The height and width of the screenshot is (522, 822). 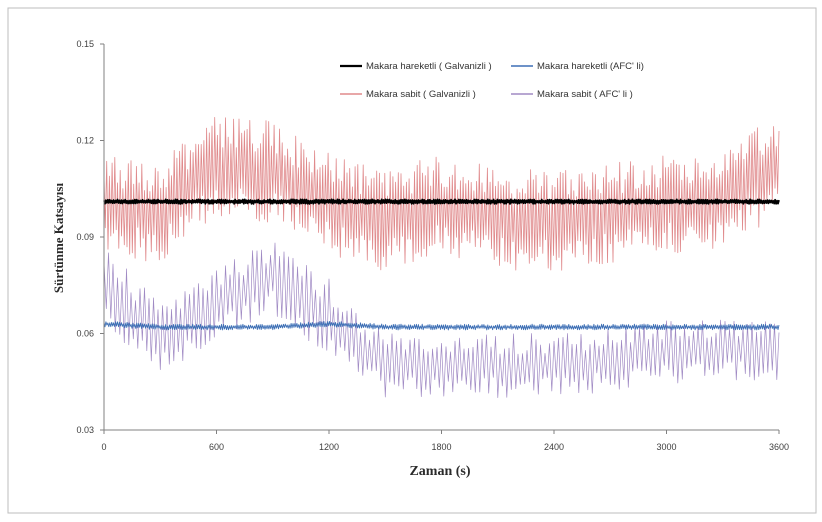 What do you see at coordinates (590, 66) in the screenshot?
I see `legend-label-makara-hareketli-afc: Makara hareketli (AFC' li)` at bounding box center [590, 66].